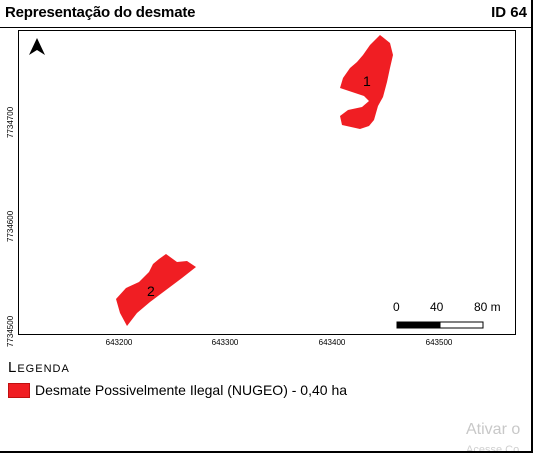 This screenshot has width=533, height=456. I want to click on map-title: Representação do desmate, so click(100, 12).